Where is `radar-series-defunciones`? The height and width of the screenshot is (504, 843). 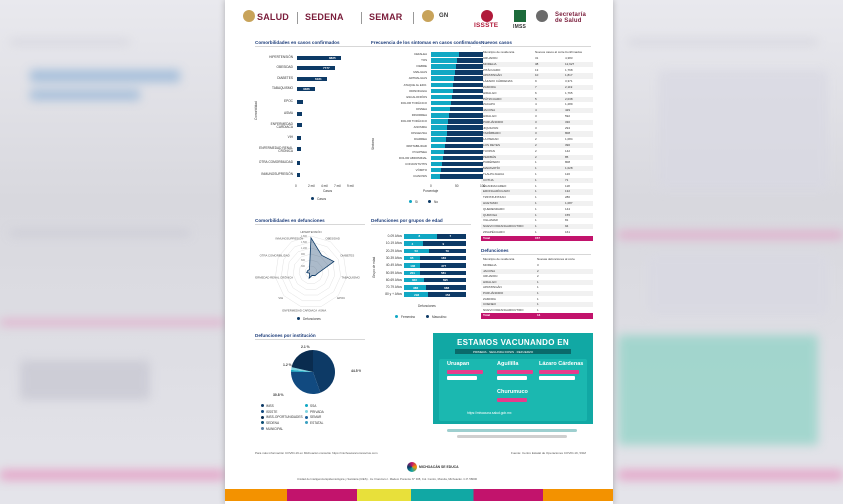 radar-series-defunciones is located at coordinates (320, 258).